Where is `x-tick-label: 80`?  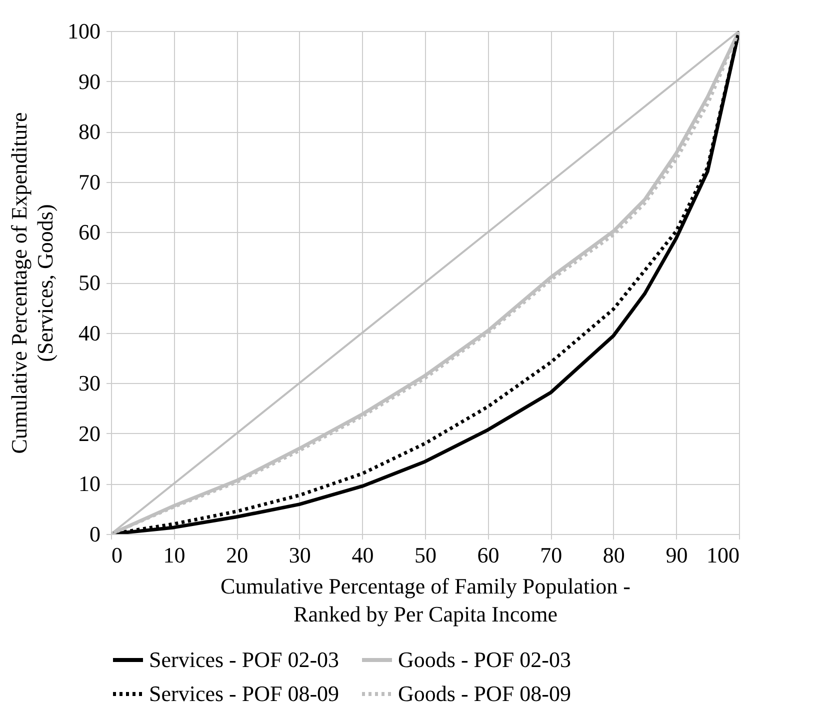
x-tick-label: 80 is located at coordinates (613, 555).